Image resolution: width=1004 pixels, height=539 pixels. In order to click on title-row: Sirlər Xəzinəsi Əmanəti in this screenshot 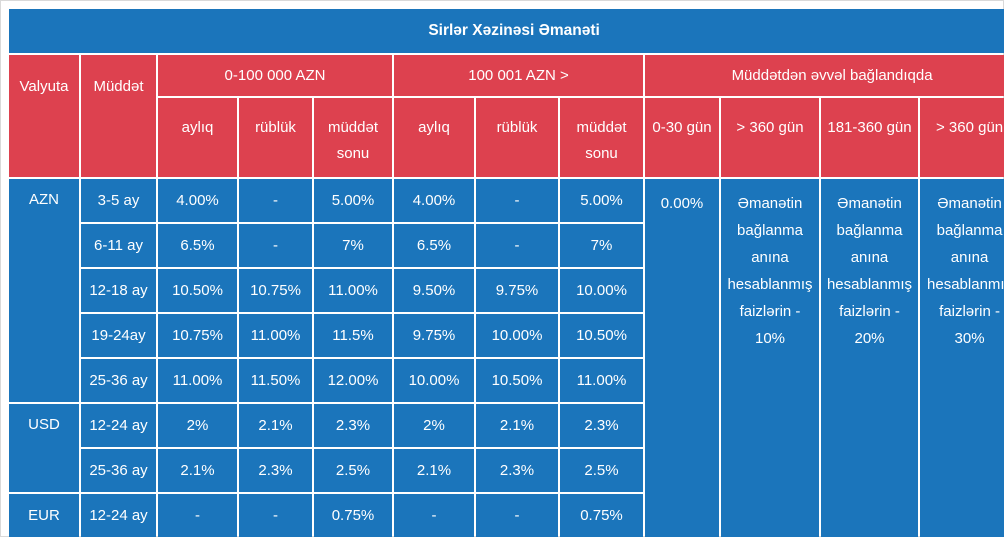, I will do `click(506, 31)`.